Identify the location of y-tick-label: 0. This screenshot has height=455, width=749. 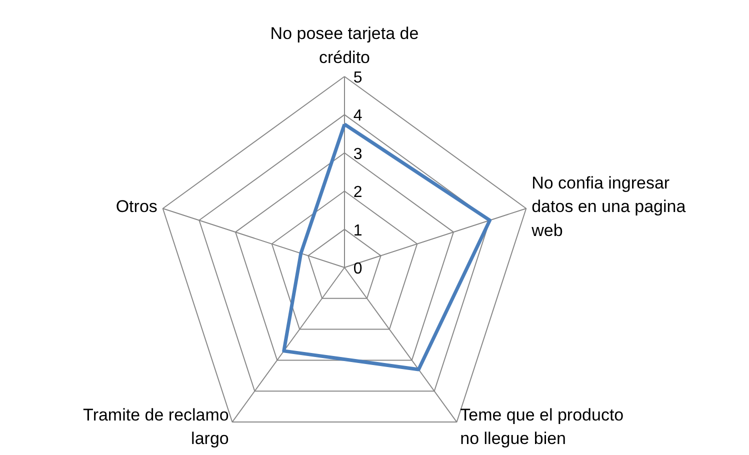
(357, 269).